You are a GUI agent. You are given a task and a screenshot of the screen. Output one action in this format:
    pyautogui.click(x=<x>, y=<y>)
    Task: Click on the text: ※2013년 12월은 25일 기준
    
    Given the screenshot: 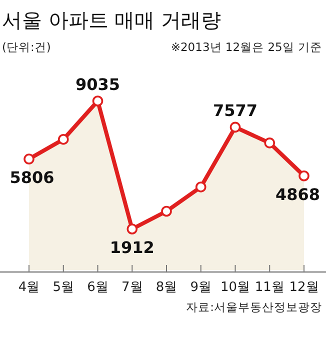 What is the action you would take?
    pyautogui.click(x=246, y=47)
    